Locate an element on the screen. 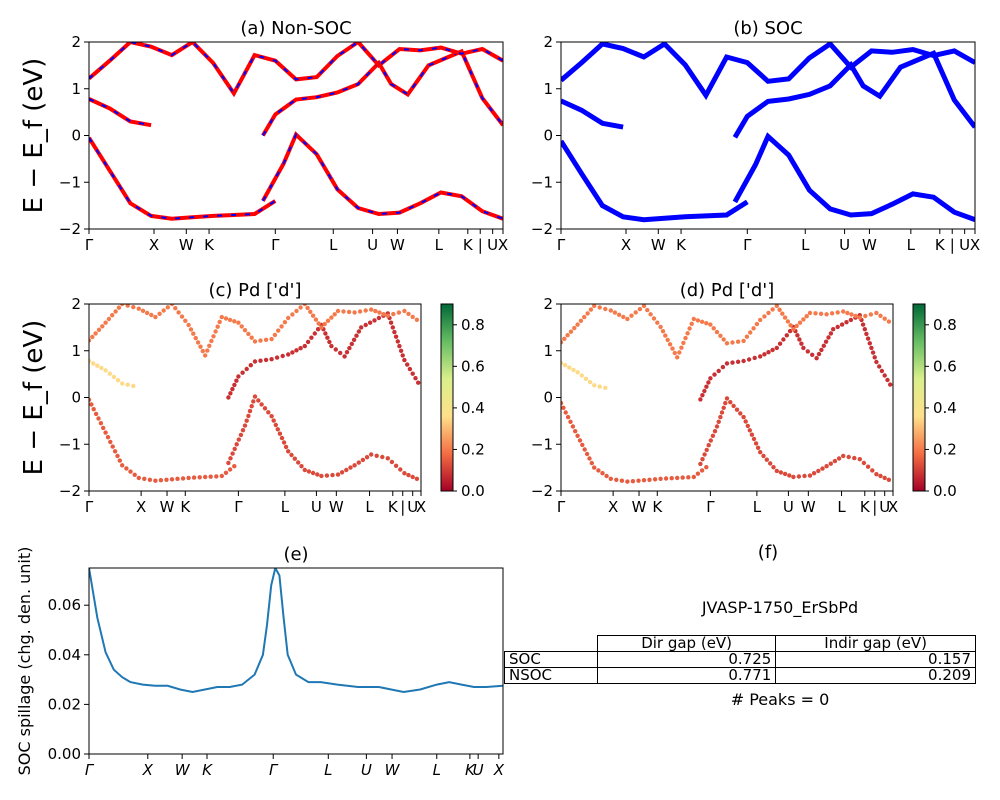  band-line-dashed is located at coordinates (182, 178).